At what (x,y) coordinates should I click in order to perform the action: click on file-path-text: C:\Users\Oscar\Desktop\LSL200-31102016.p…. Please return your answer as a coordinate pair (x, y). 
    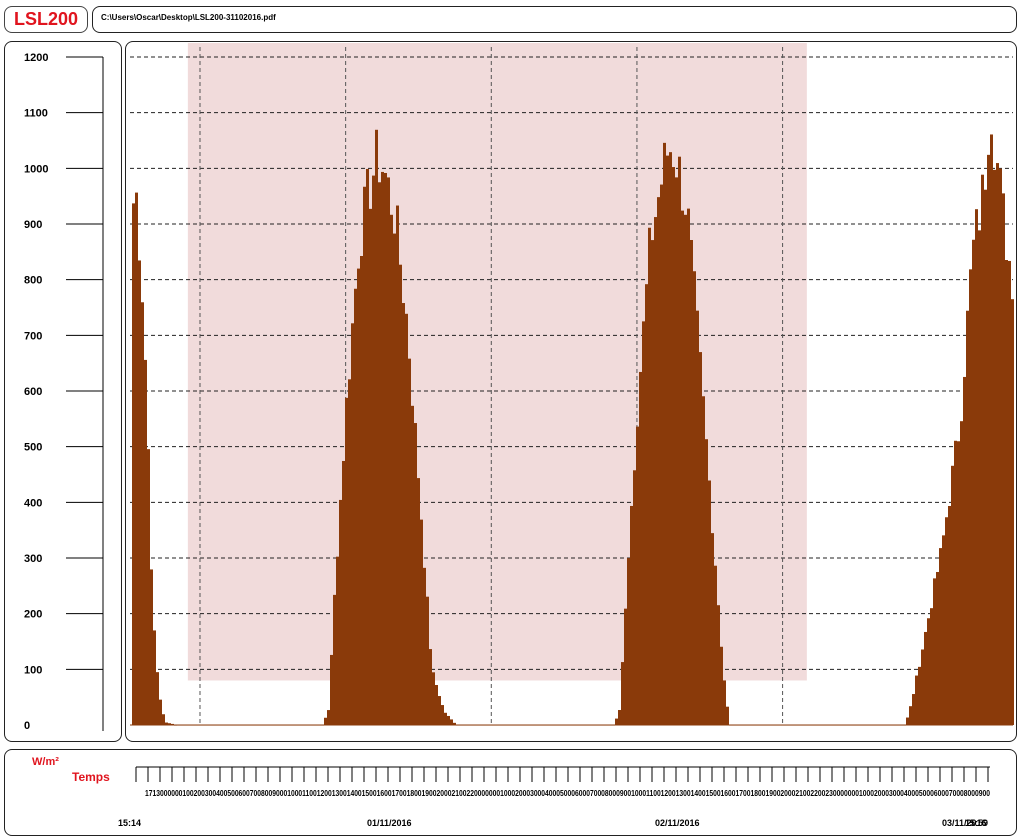
    Looking at the image, I should click on (188, 17).